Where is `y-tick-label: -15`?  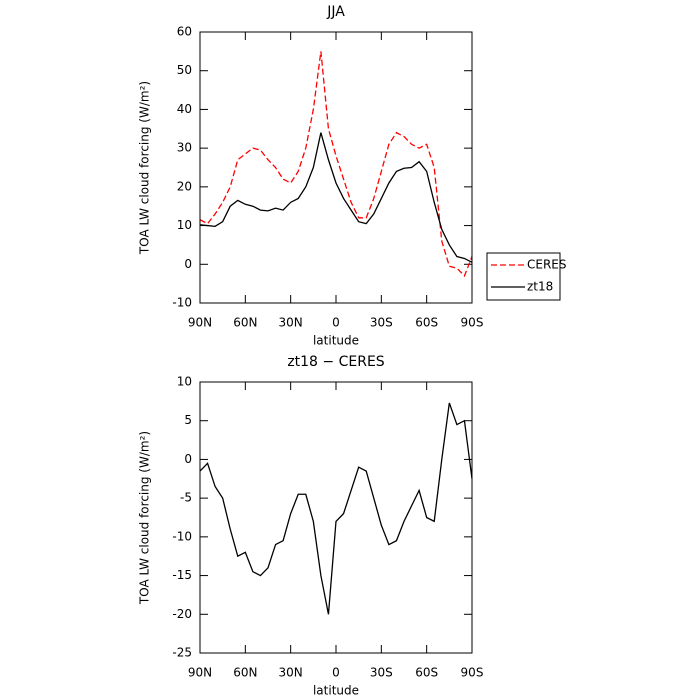
y-tick-label: -15 is located at coordinates (182, 575).